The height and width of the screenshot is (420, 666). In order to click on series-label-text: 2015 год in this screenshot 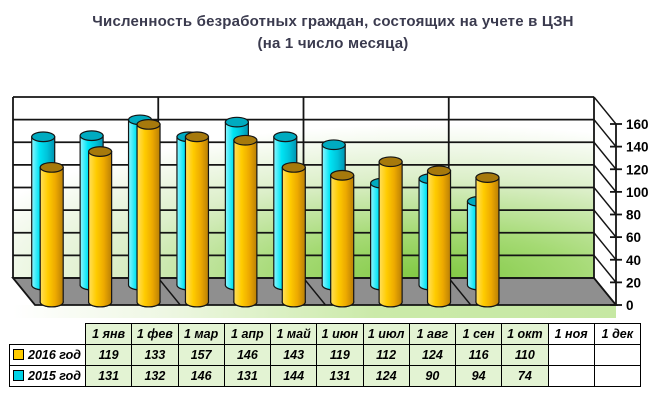, I will do `click(55, 376)`.